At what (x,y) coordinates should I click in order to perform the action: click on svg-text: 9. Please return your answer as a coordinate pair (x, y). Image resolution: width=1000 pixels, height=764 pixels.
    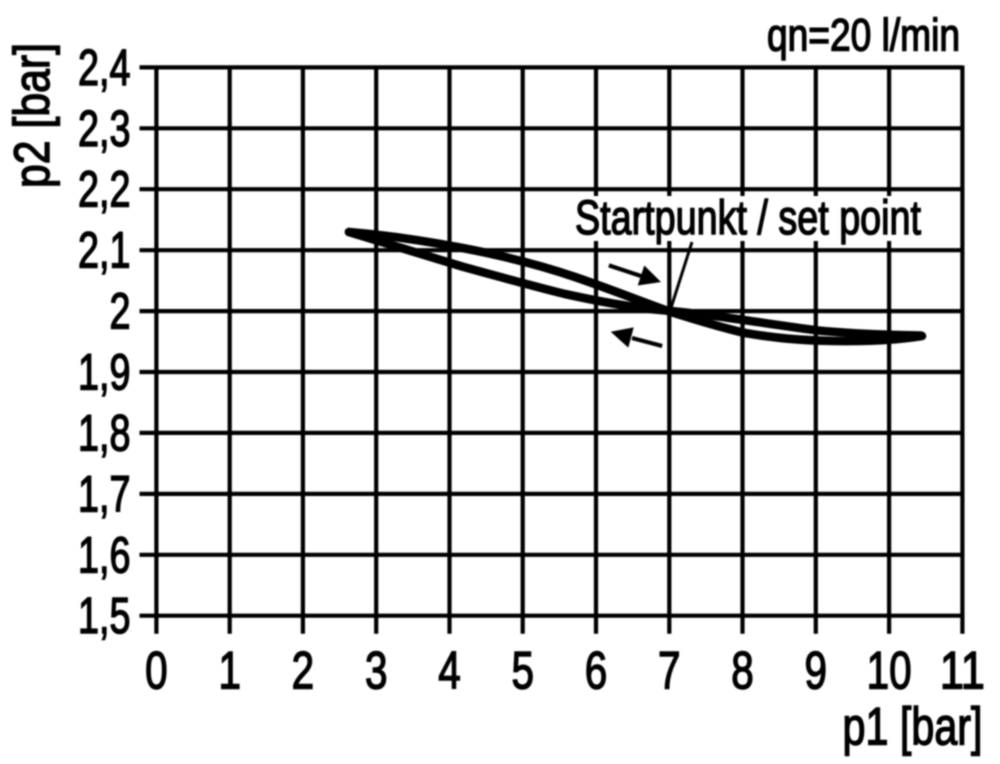
    Looking at the image, I should click on (816, 671).